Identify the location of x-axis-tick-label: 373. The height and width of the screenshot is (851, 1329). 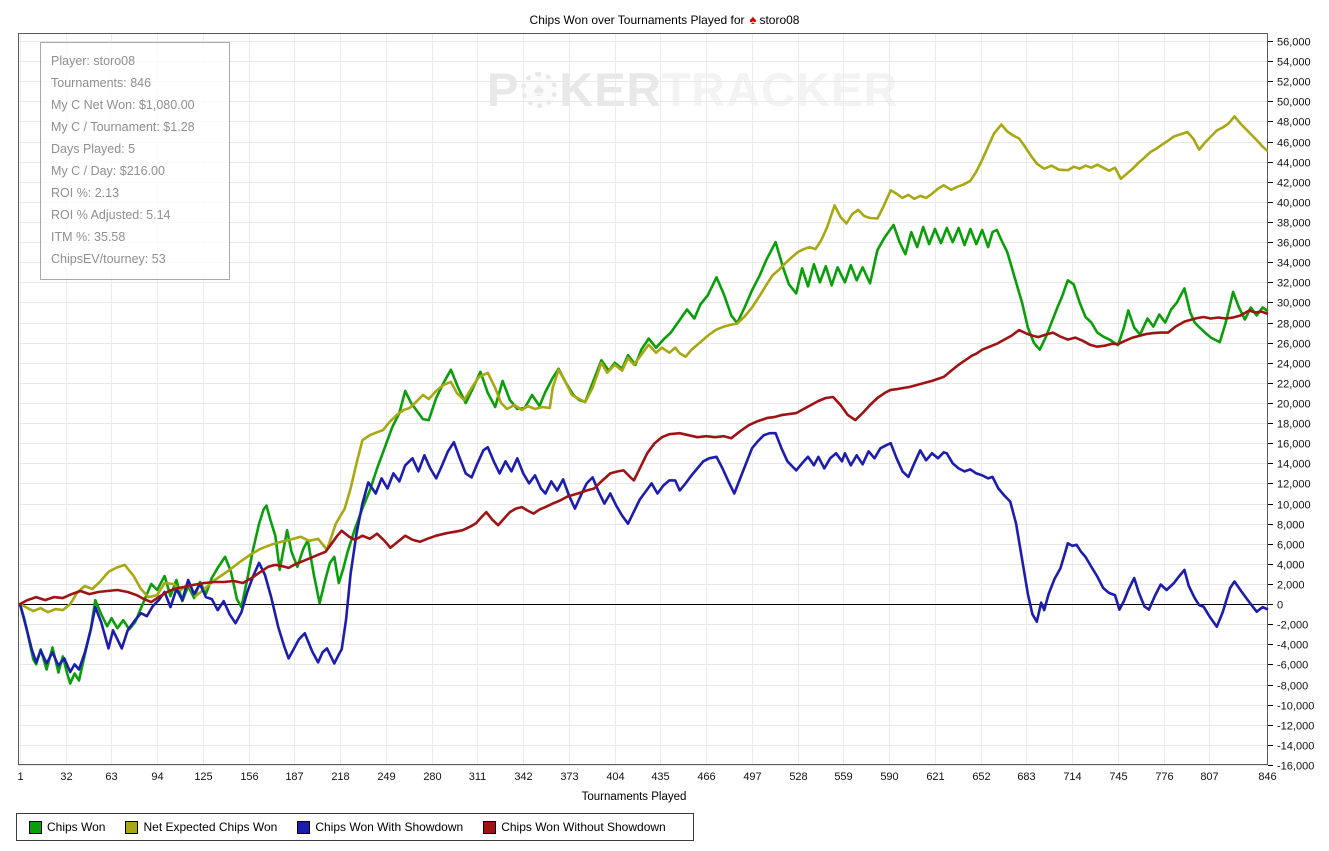
(569, 777).